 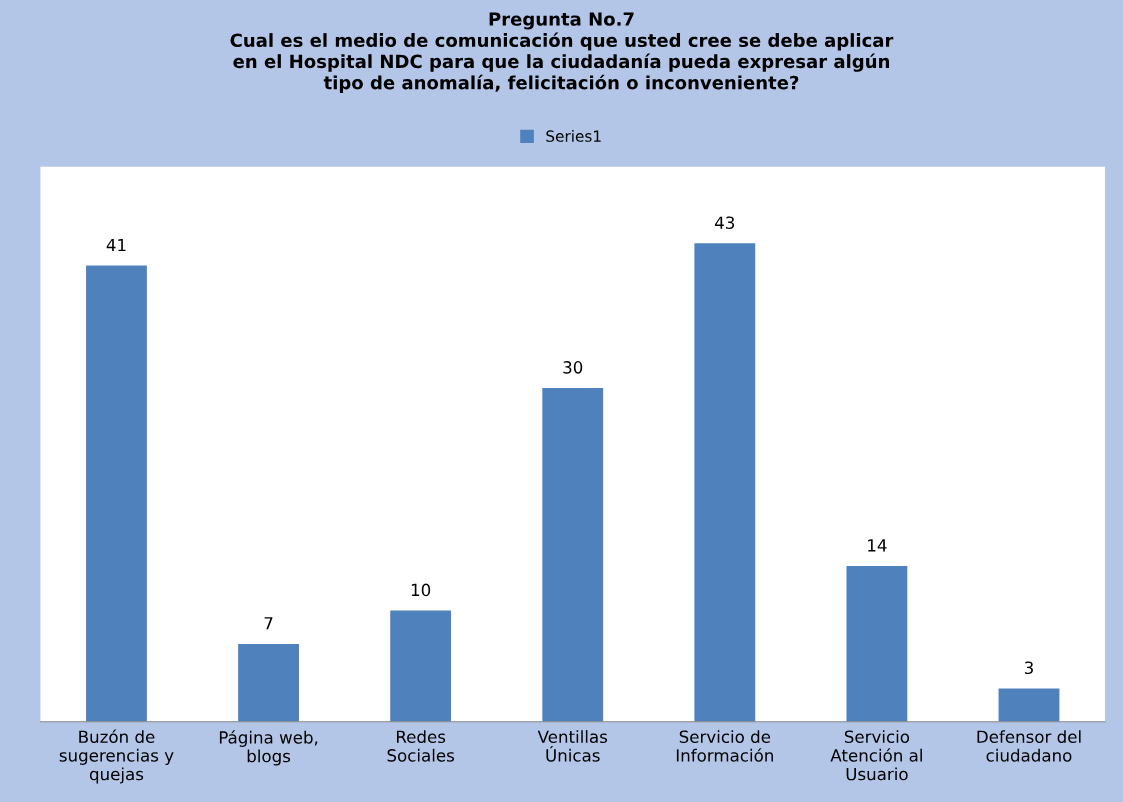 What do you see at coordinates (116, 245) in the screenshot?
I see `data-label: 41` at bounding box center [116, 245].